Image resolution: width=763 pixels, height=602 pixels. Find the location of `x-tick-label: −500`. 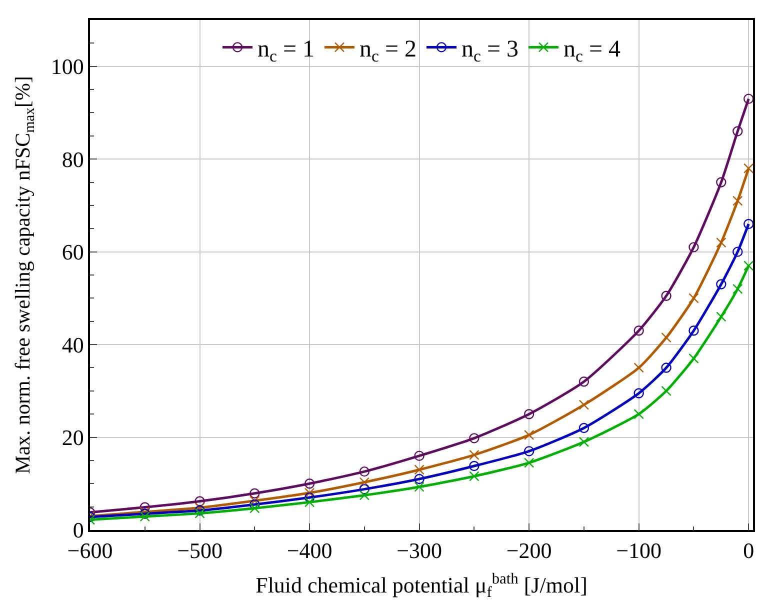

x-tick-label: −500 is located at coordinates (199, 551).